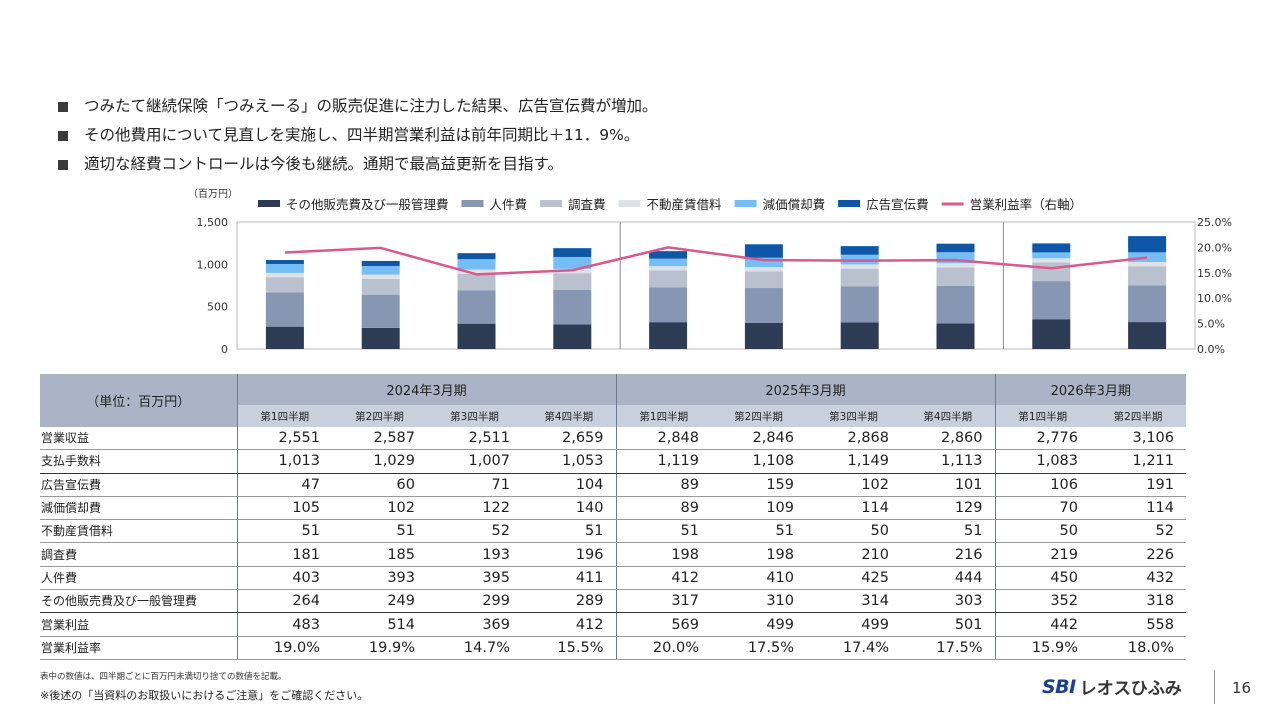 The width and height of the screenshot is (1280, 720). I want to click on table-cell: 50, so click(1042, 531).